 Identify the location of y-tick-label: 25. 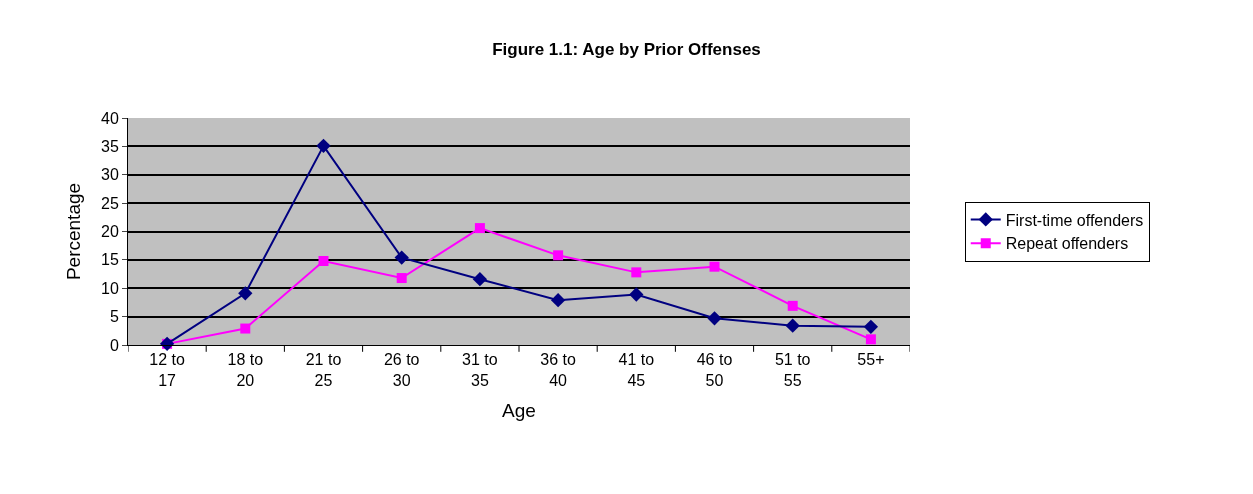
(110, 203).